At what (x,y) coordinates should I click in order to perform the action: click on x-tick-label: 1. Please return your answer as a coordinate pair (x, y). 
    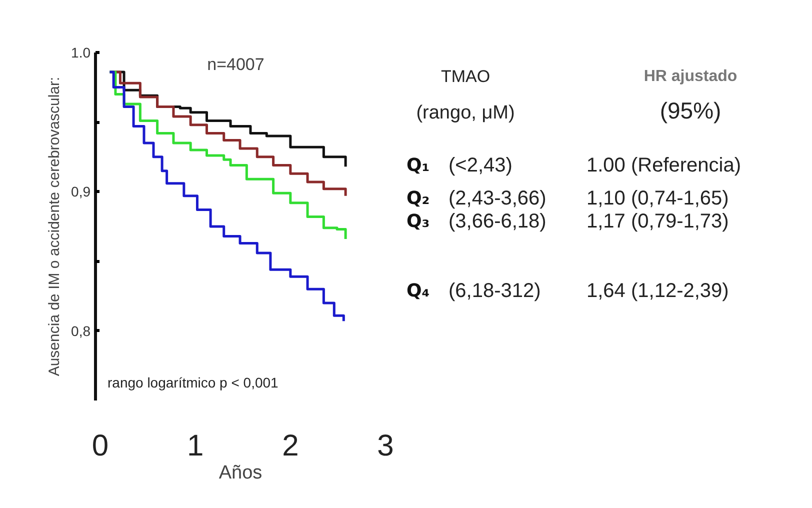
    Looking at the image, I should click on (195, 446).